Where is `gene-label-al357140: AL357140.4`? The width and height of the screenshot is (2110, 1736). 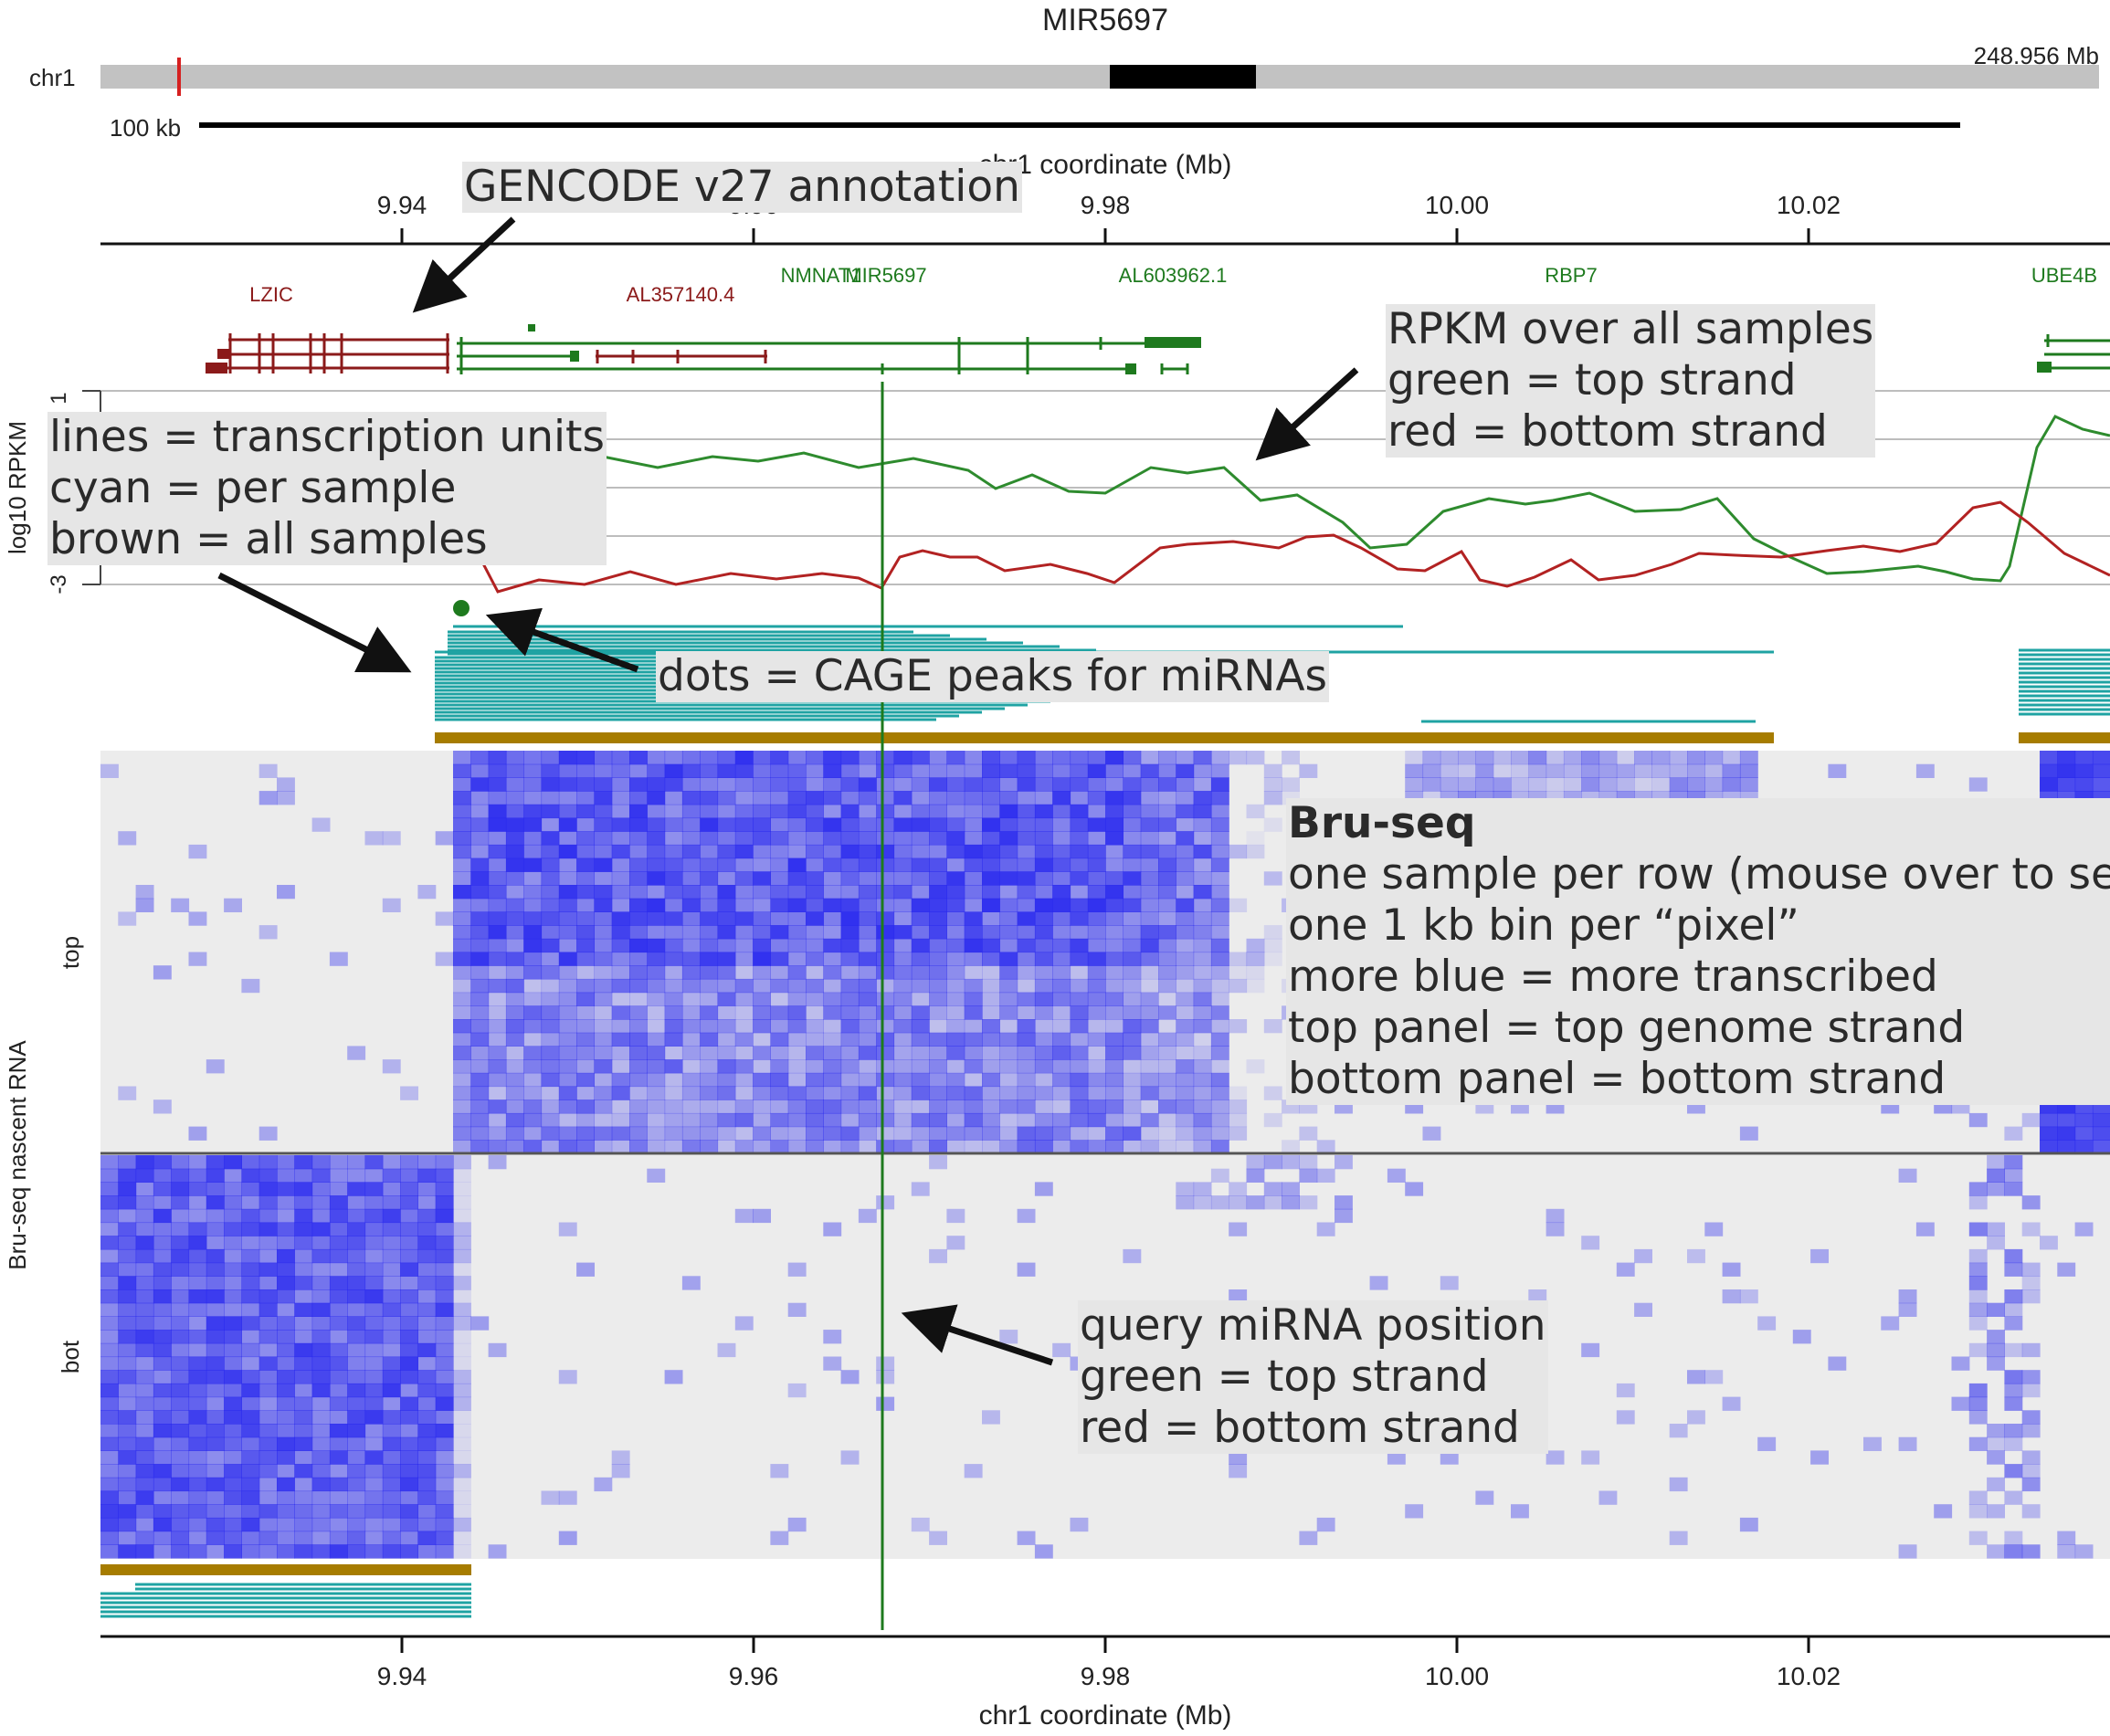
gene-label-al357140: AL357140.4 is located at coordinates (681, 294).